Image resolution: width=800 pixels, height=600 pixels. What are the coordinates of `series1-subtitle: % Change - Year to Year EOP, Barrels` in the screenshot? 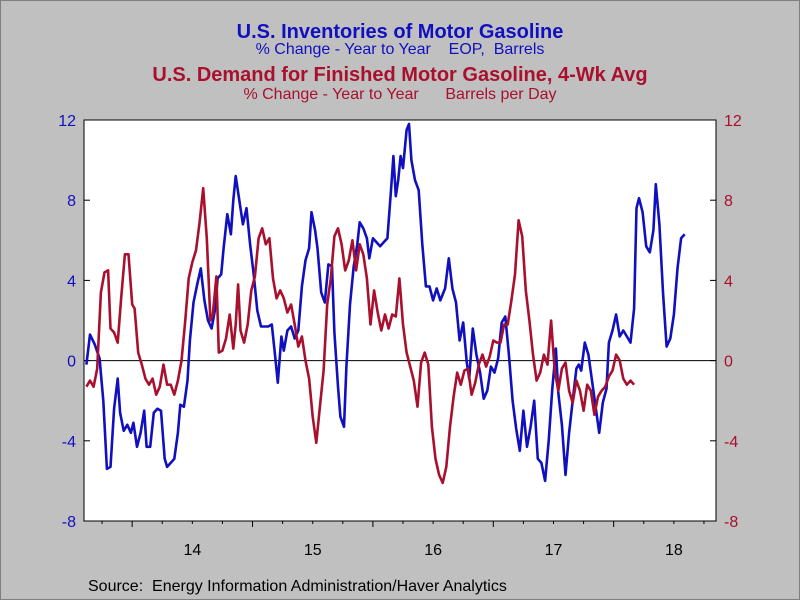 It's located at (400, 49).